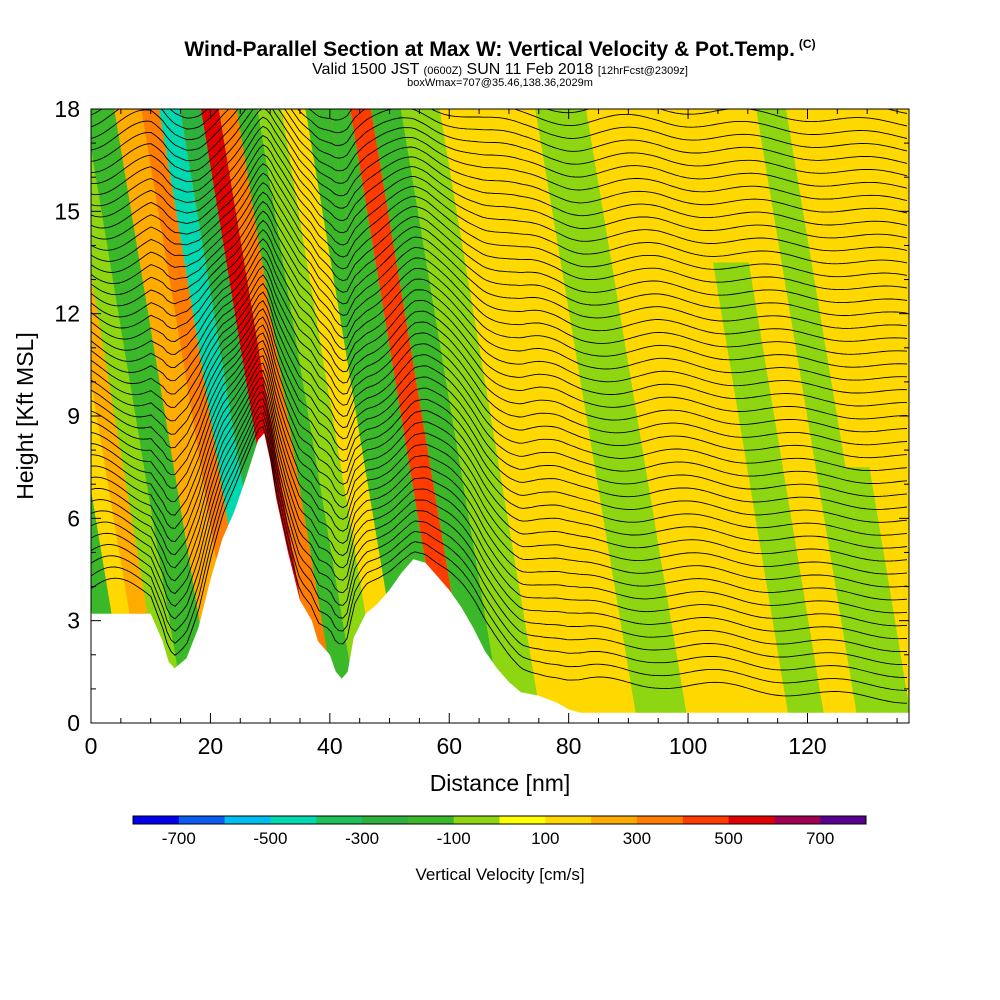 The image size is (1000, 1000). I want to click on x-tick-label: 20, so click(211, 746).